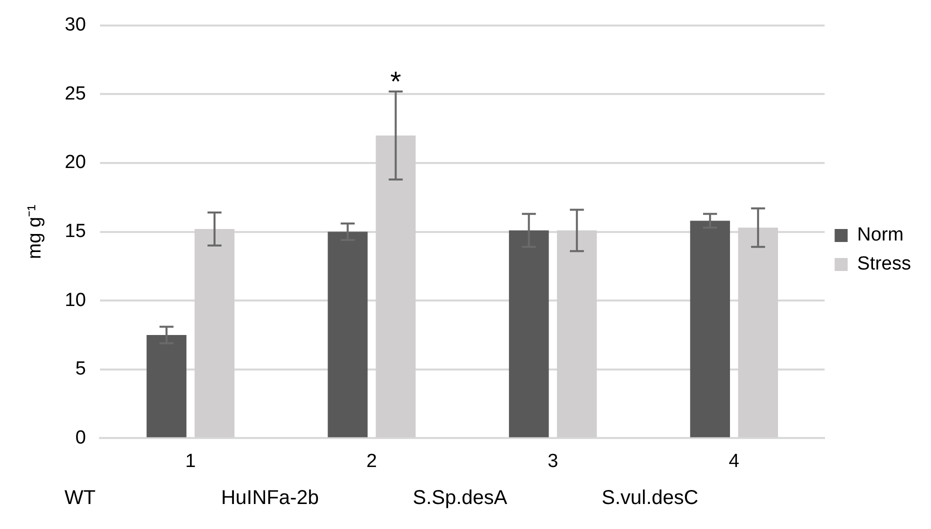  What do you see at coordinates (270, 498) in the screenshot?
I see `text: HuINFa-2b` at bounding box center [270, 498].